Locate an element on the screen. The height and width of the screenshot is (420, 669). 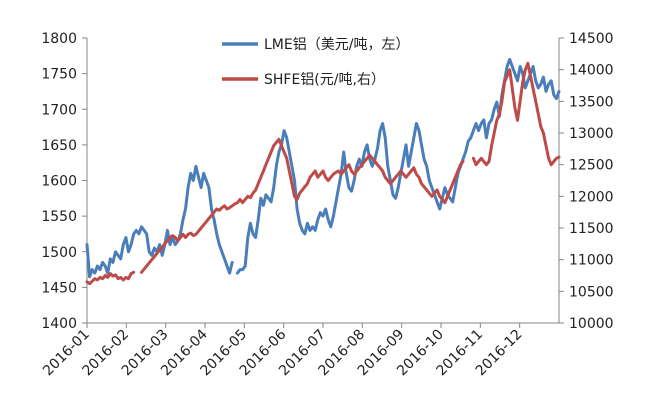
right-tick-label: 10500 is located at coordinates (591, 292).